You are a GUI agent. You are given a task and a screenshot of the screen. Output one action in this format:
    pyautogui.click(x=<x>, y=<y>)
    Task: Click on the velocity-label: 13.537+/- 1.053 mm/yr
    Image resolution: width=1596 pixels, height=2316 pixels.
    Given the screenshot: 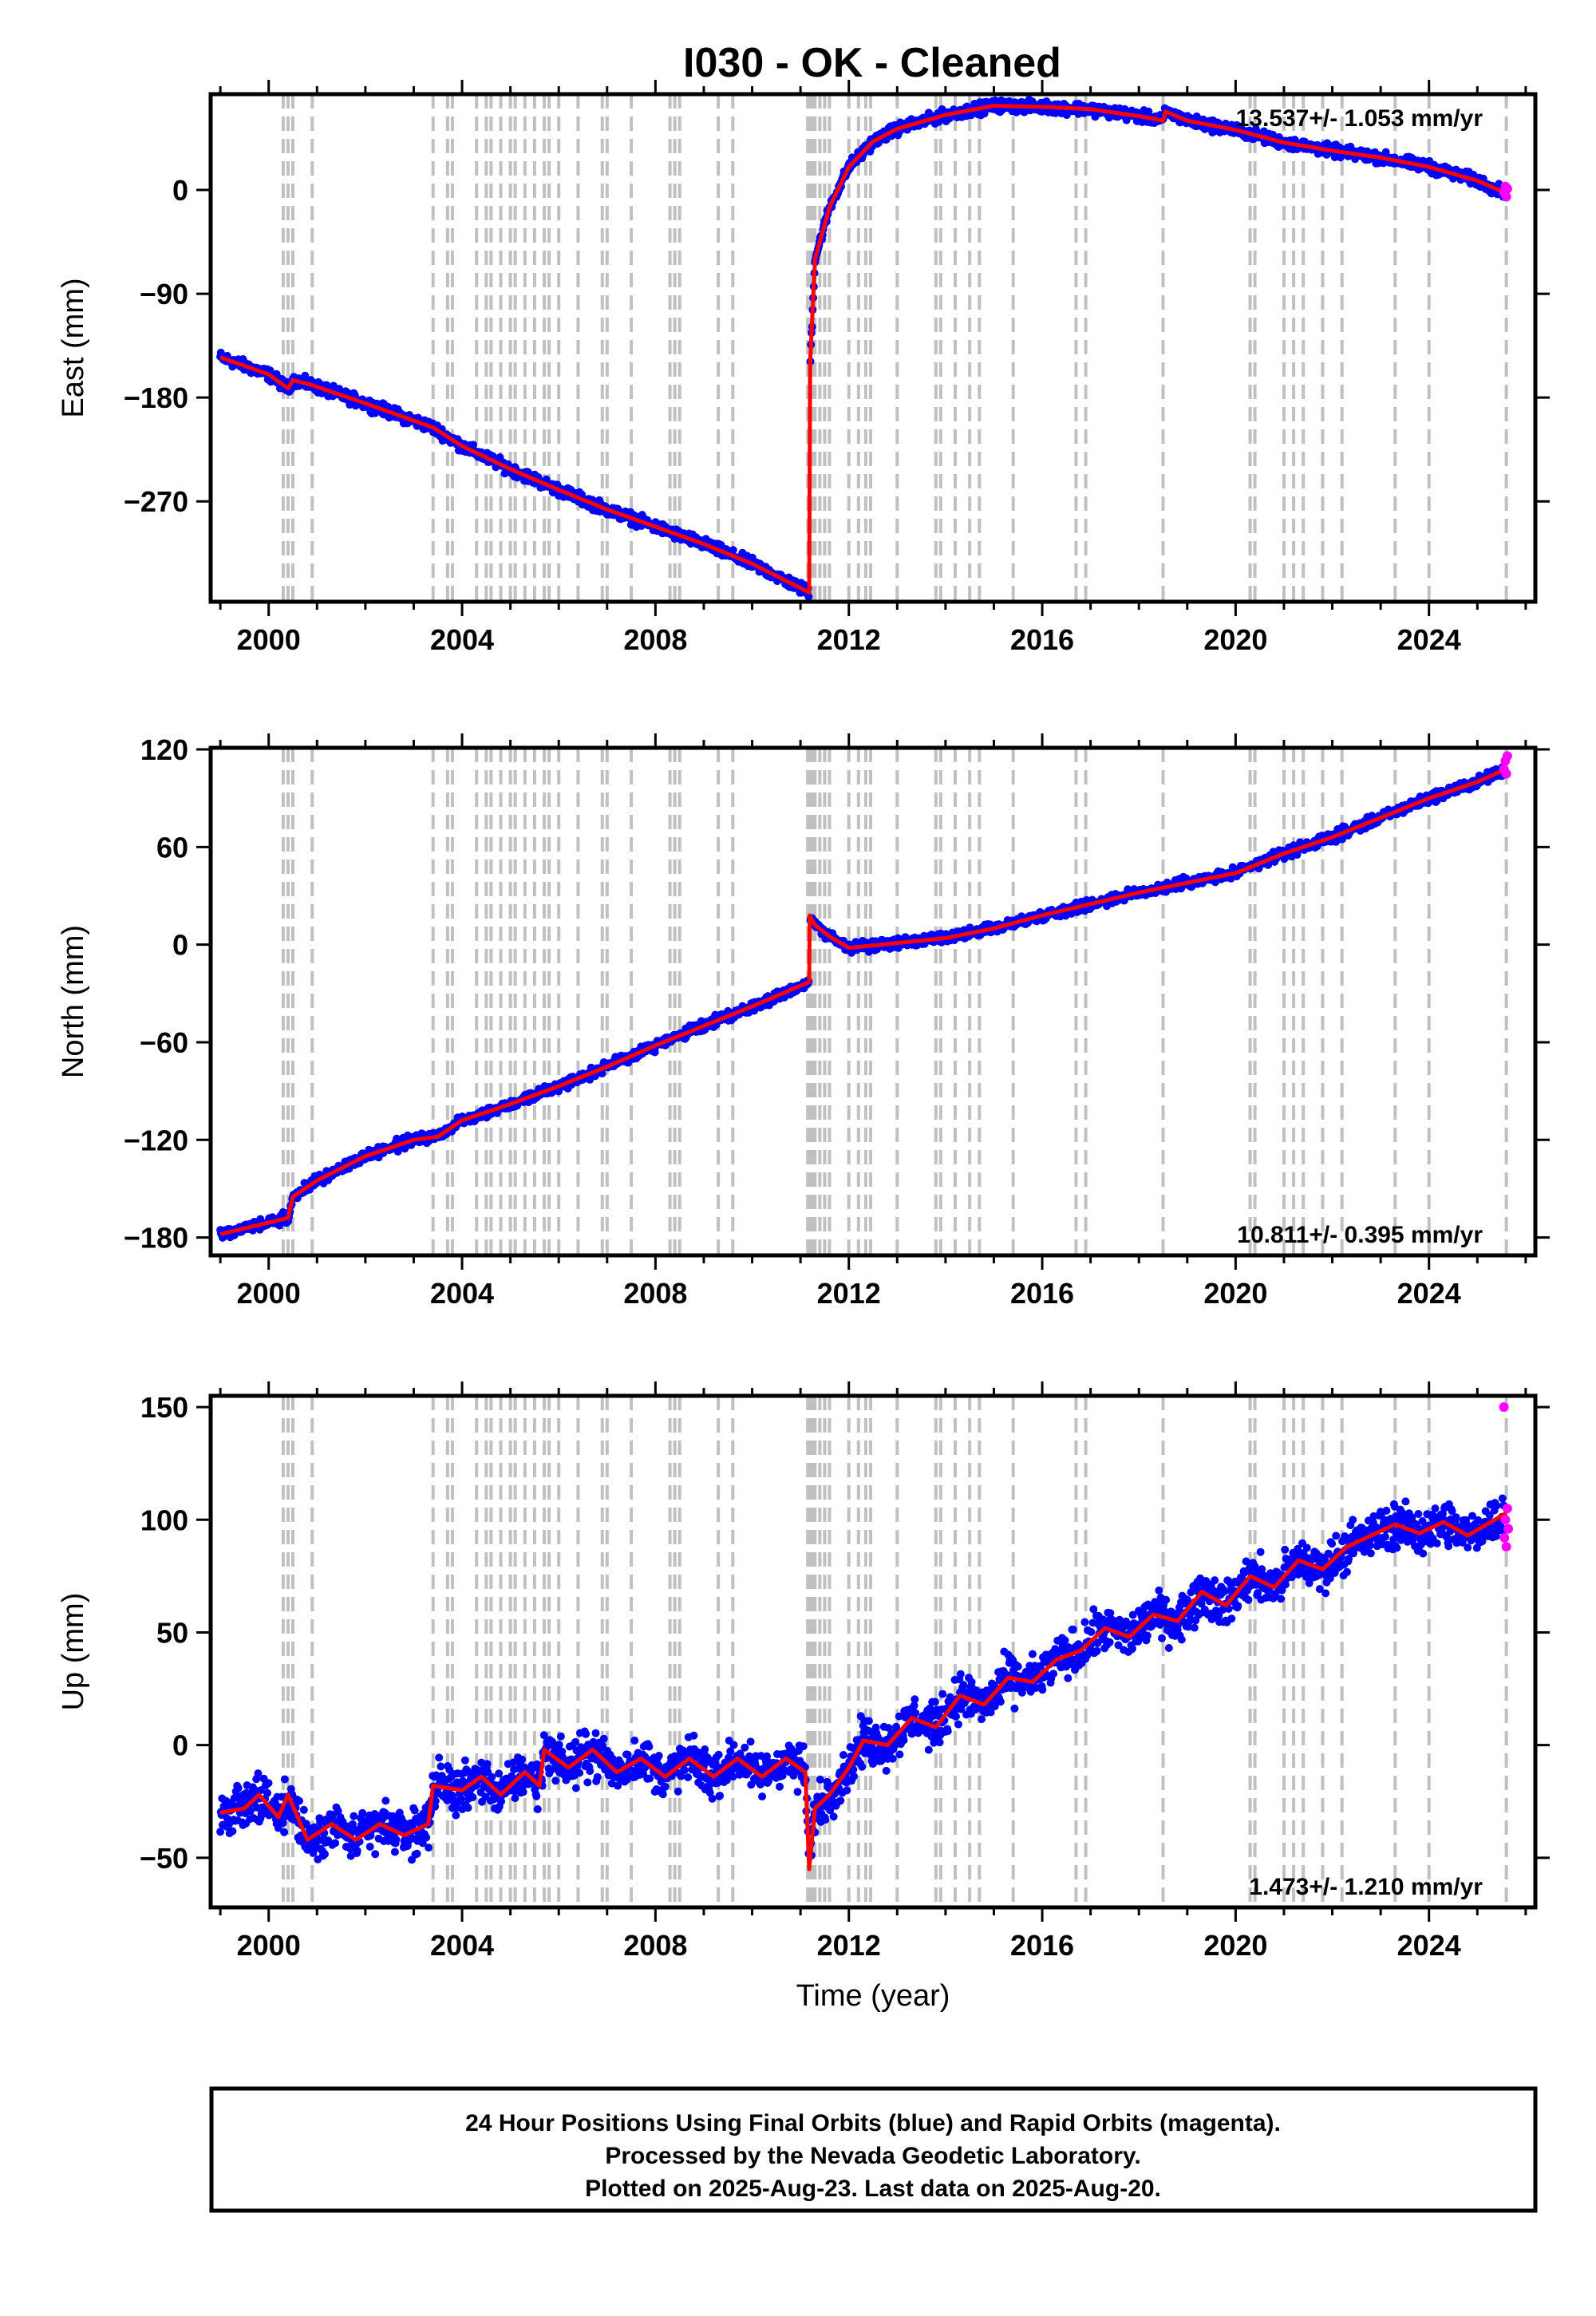 What is the action you would take?
    pyautogui.click(x=1359, y=118)
    